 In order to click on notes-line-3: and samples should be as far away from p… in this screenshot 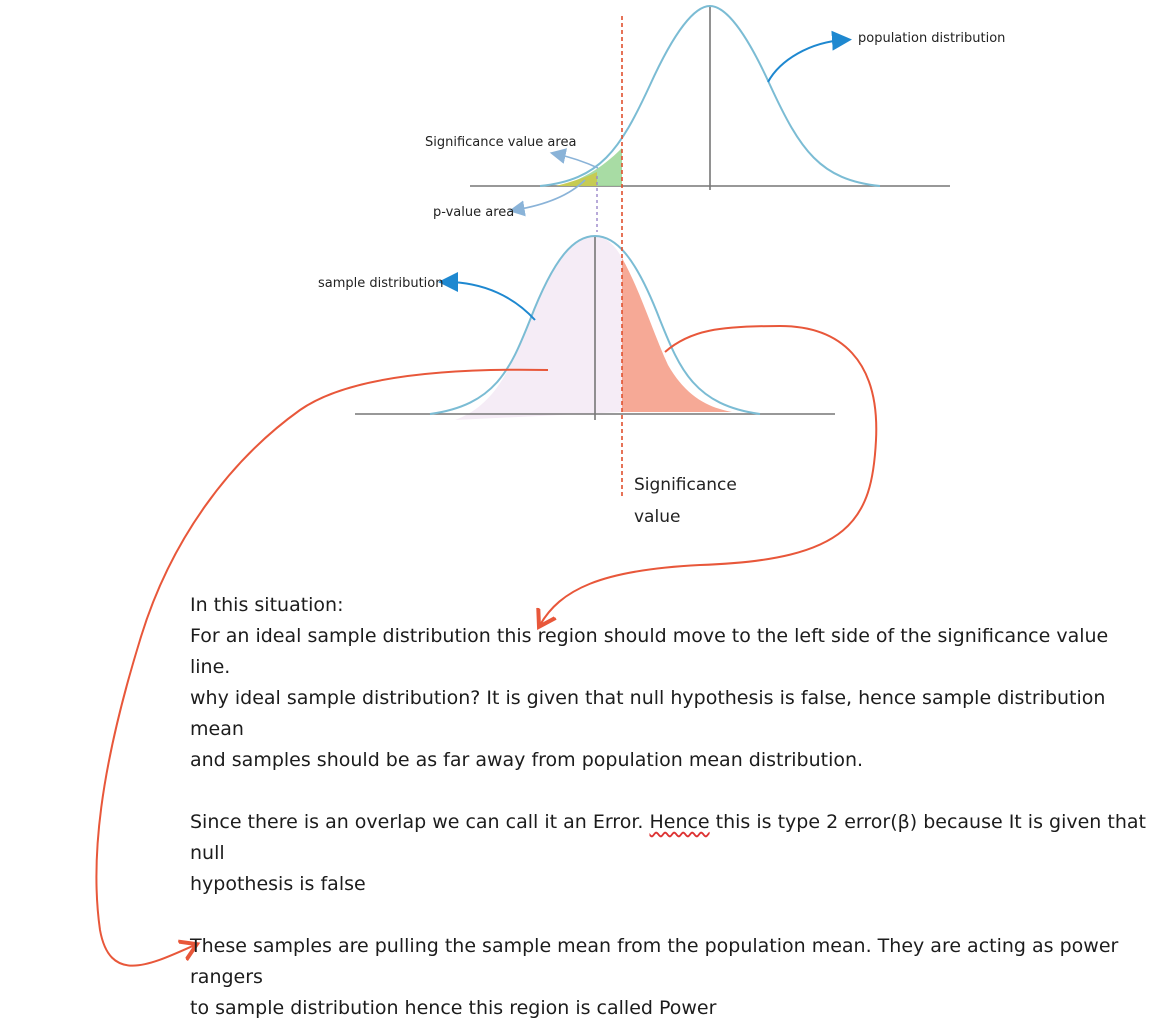, I will do `click(527, 760)`.